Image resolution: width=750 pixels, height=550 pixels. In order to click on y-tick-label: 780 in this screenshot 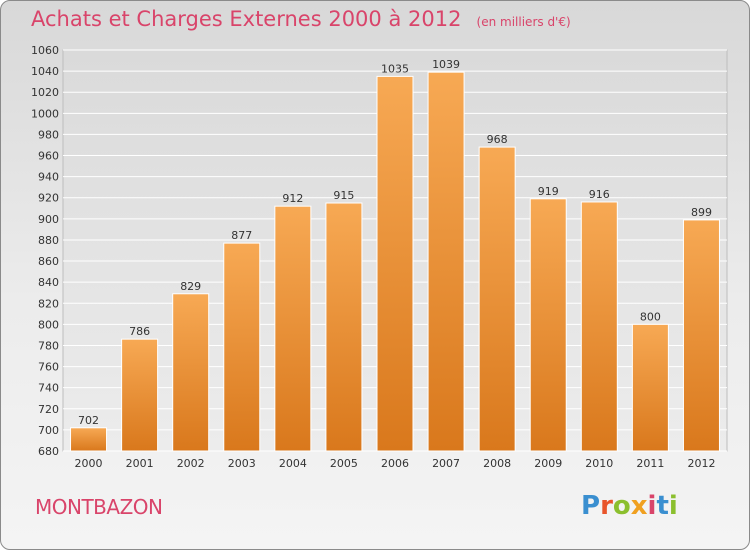, I will do `click(48, 345)`.